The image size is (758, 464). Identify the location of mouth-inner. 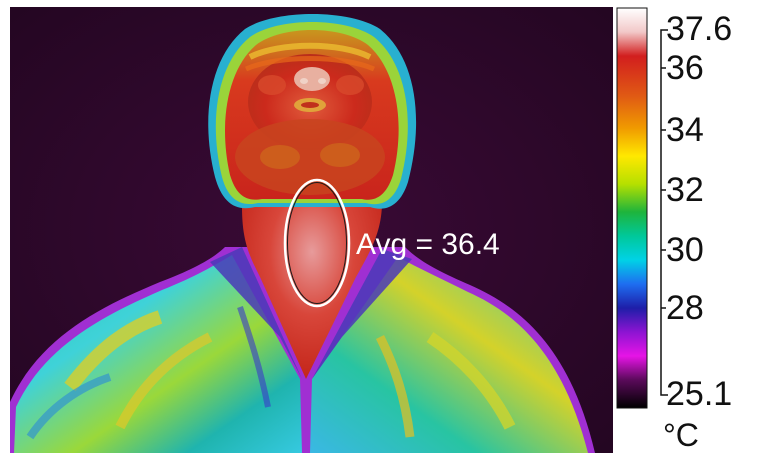
(310, 105).